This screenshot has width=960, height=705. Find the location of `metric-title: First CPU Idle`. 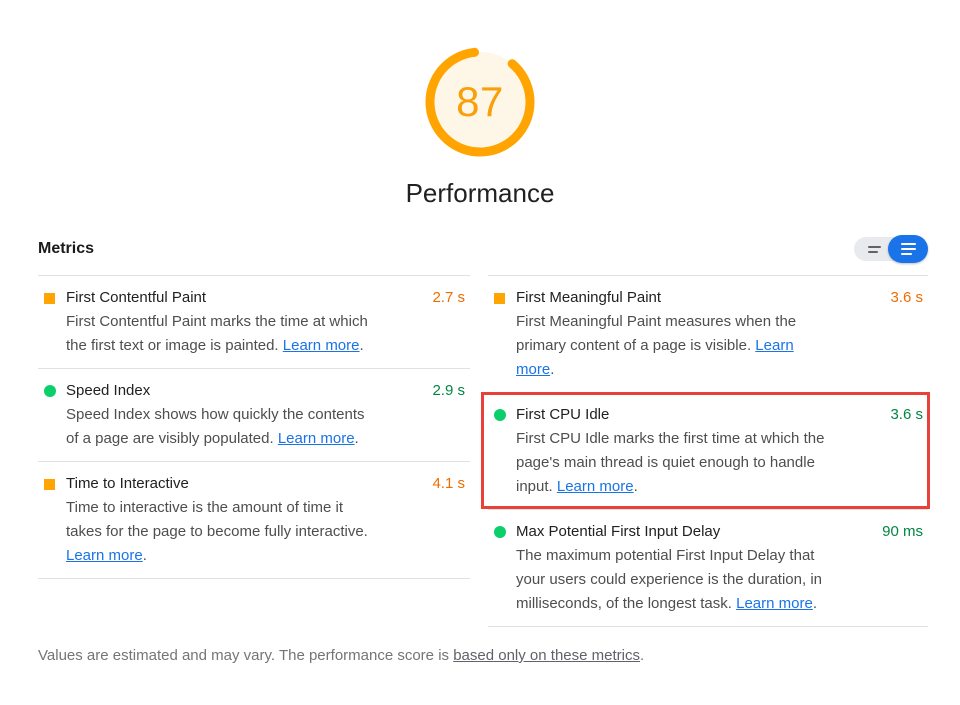

metric-title: First CPU Idle is located at coordinates (563, 414).